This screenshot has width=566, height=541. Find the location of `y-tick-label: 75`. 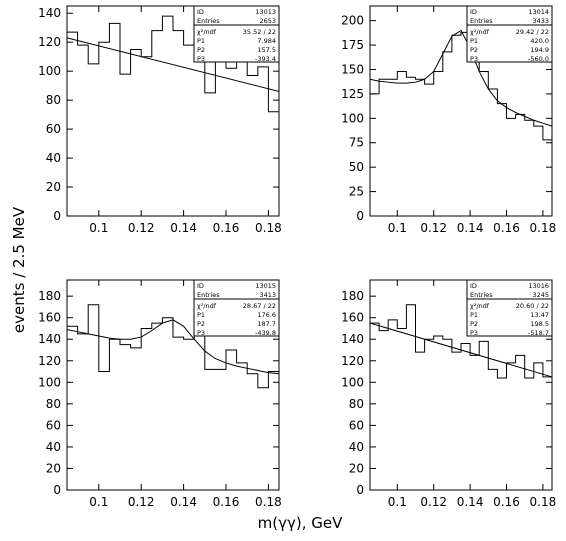

y-tick-label: 75 is located at coordinates (356, 143).